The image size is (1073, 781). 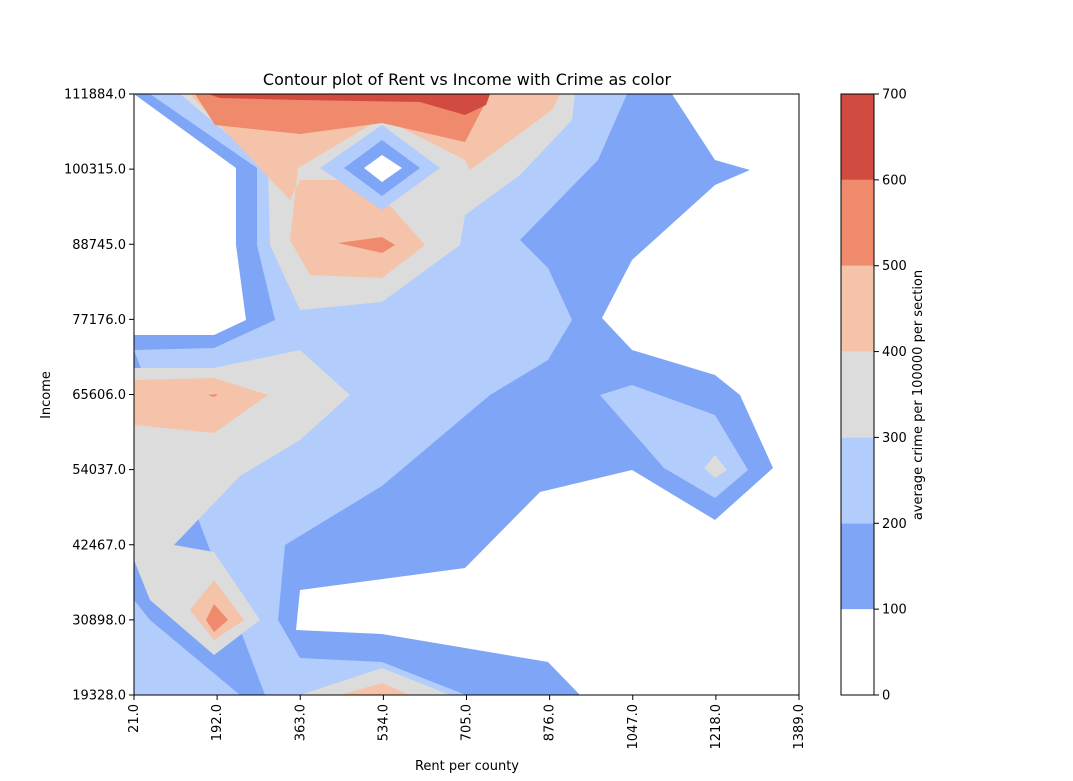 I want to click on x-tick-label: 1389.0, so click(x=799, y=727).